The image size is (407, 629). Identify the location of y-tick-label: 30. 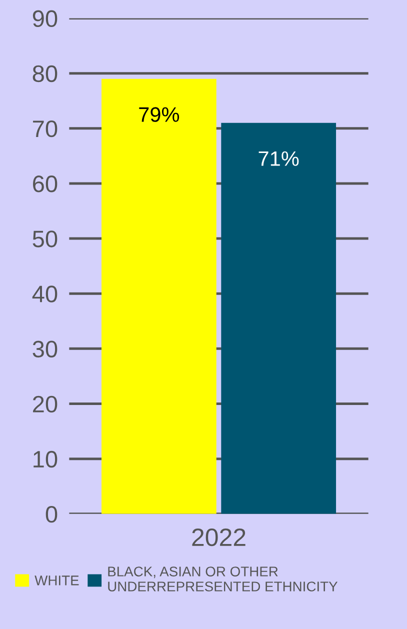
(45, 349).